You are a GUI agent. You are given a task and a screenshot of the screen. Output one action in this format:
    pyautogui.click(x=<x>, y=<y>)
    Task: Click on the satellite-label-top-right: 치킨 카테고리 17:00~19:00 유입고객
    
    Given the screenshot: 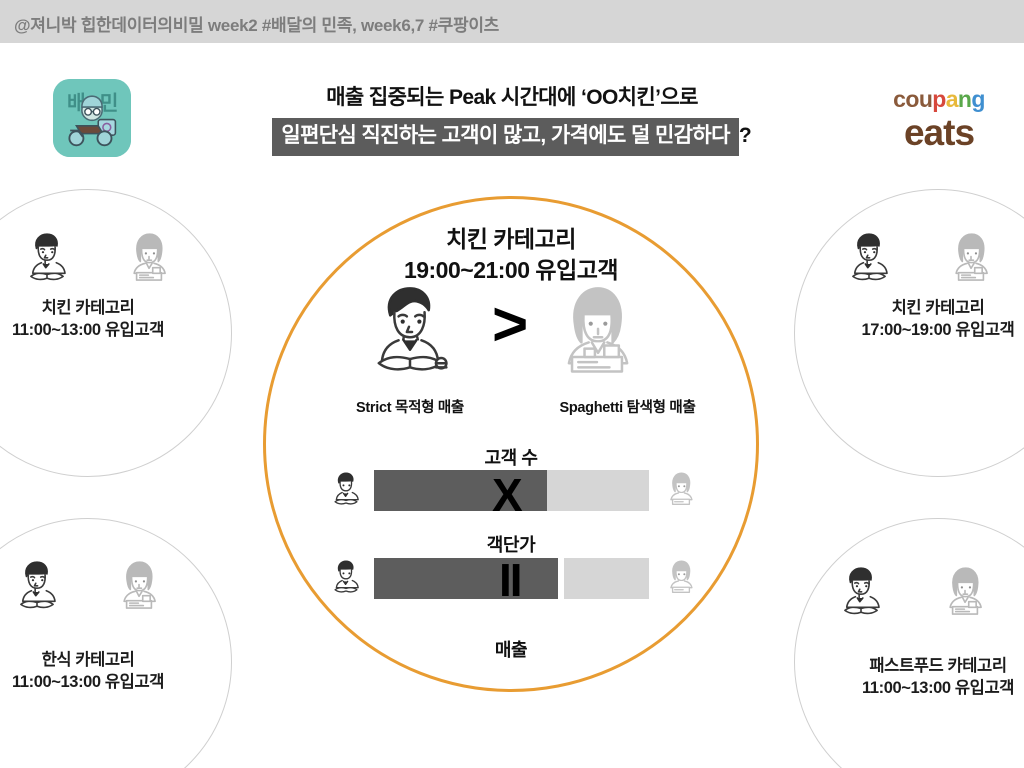 What is the action you would take?
    pyautogui.click(x=909, y=320)
    